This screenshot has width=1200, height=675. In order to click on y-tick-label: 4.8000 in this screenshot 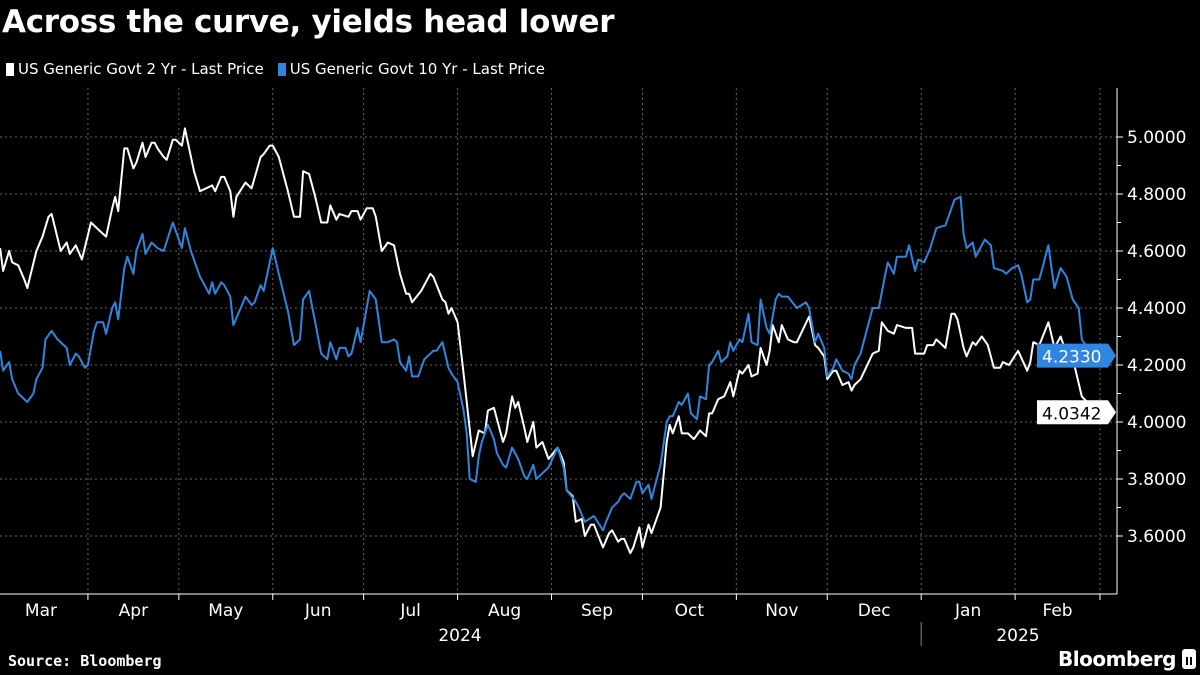, I will do `click(1156, 195)`.